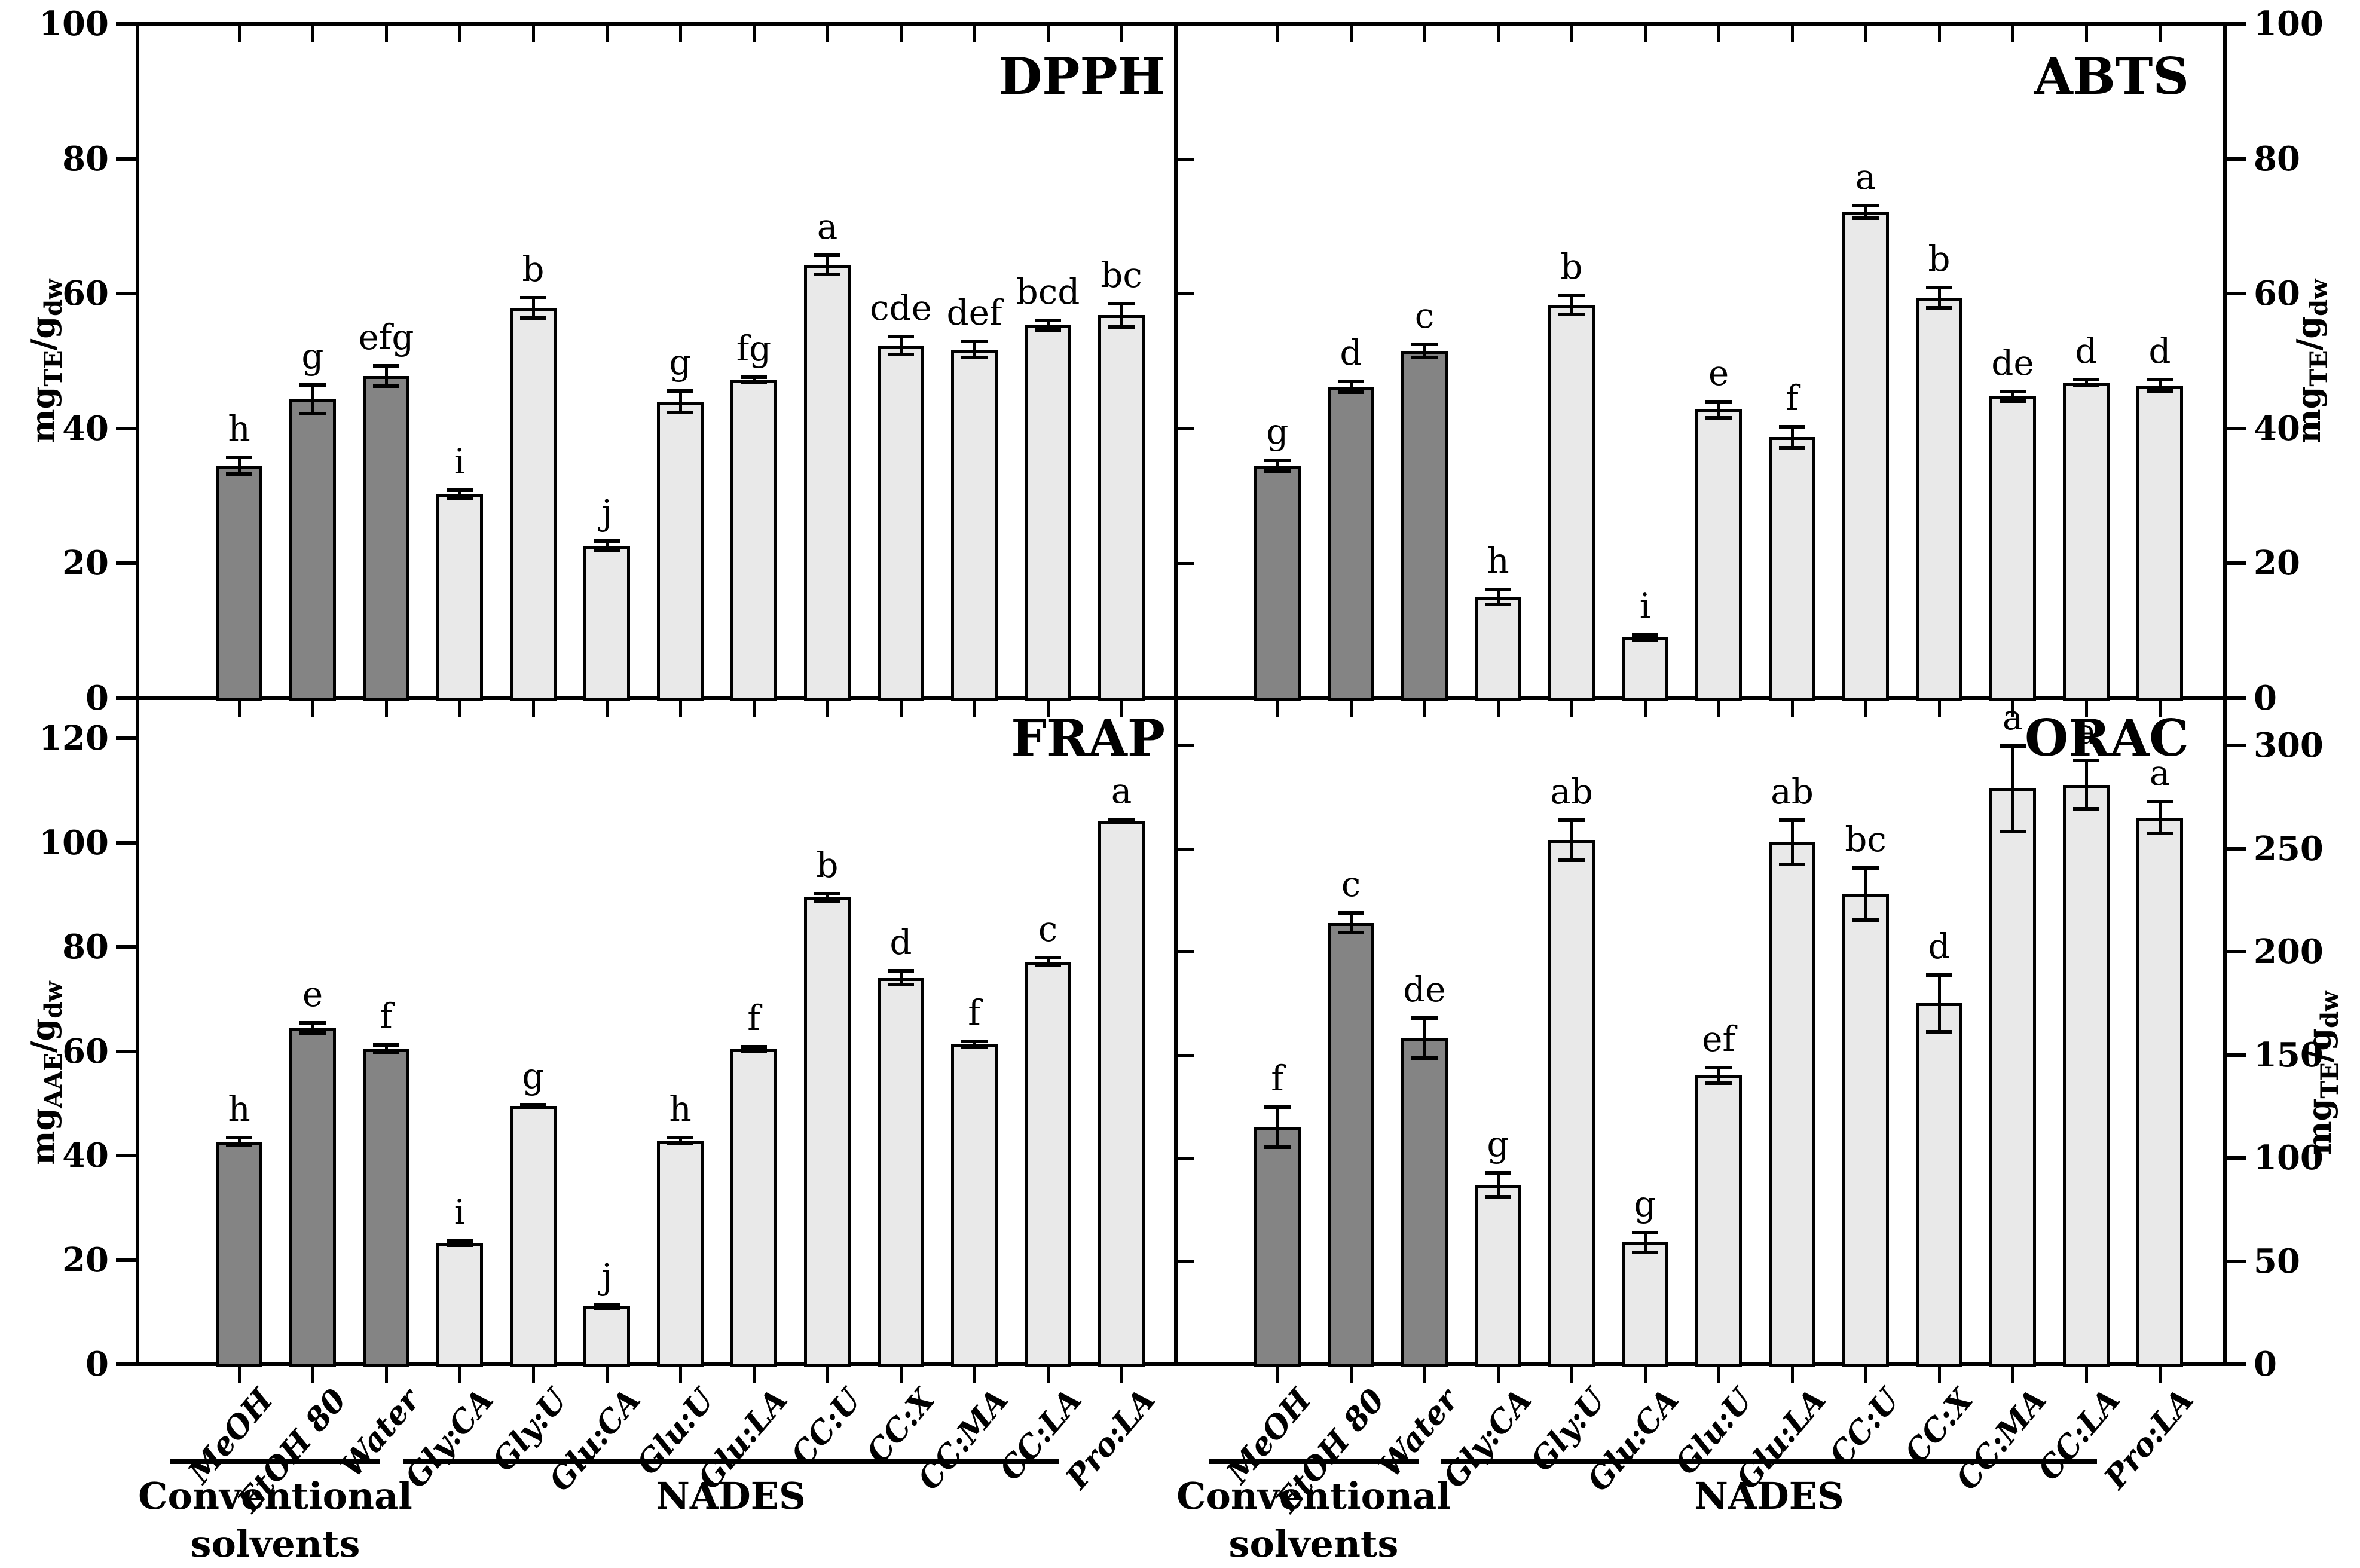  I want to click on group-underline-nades, so click(731, 1462).